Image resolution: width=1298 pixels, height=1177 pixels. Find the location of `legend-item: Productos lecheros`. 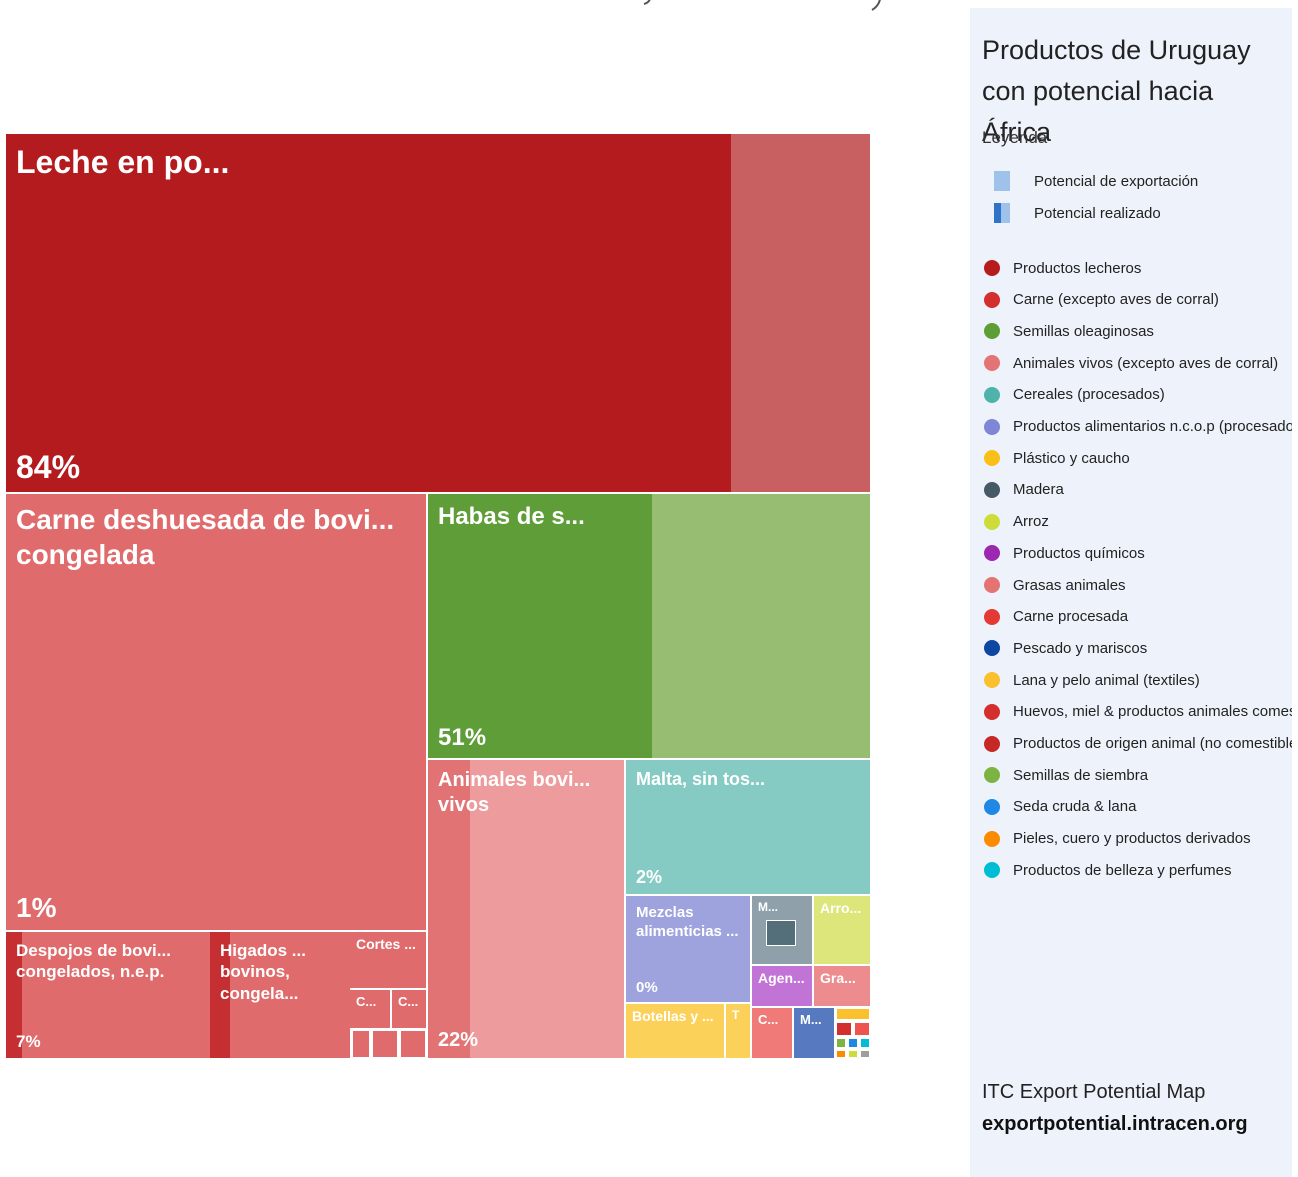

legend-item: Productos lecheros is located at coordinates (1062, 268).